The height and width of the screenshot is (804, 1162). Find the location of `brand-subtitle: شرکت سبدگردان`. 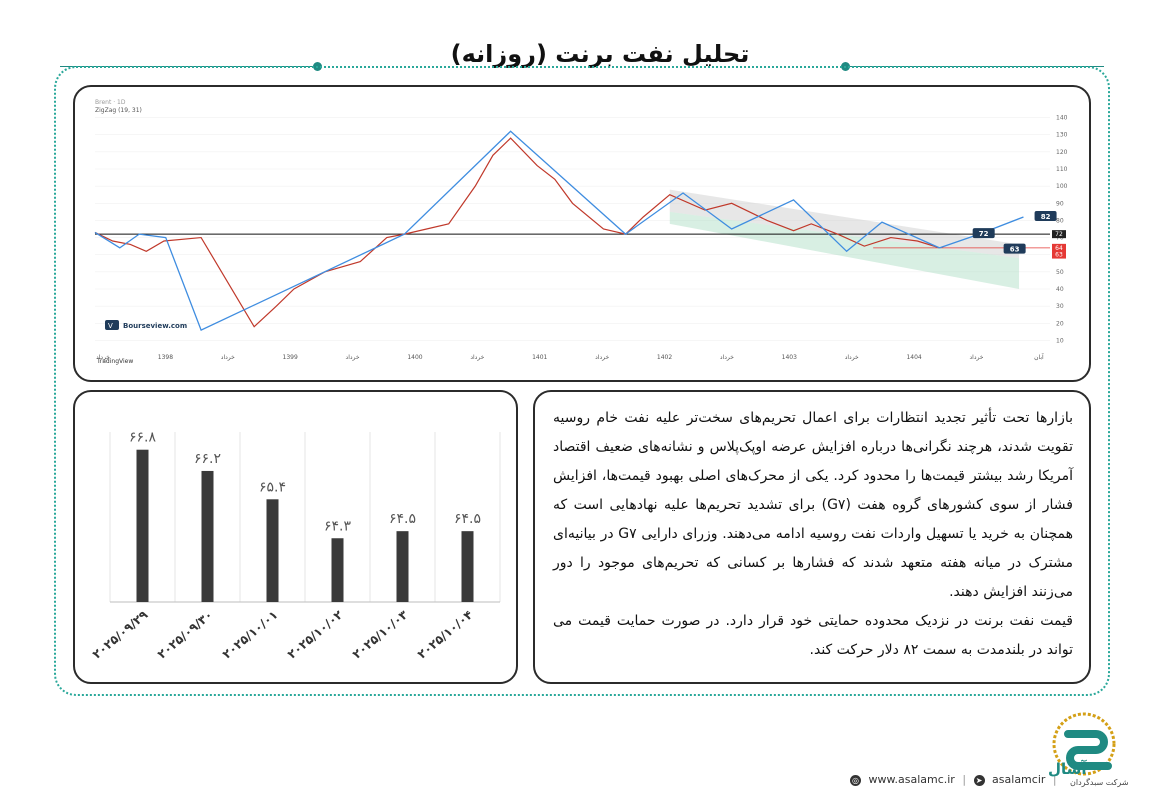

brand-subtitle: شرکت سبدگردان is located at coordinates (1099, 782).